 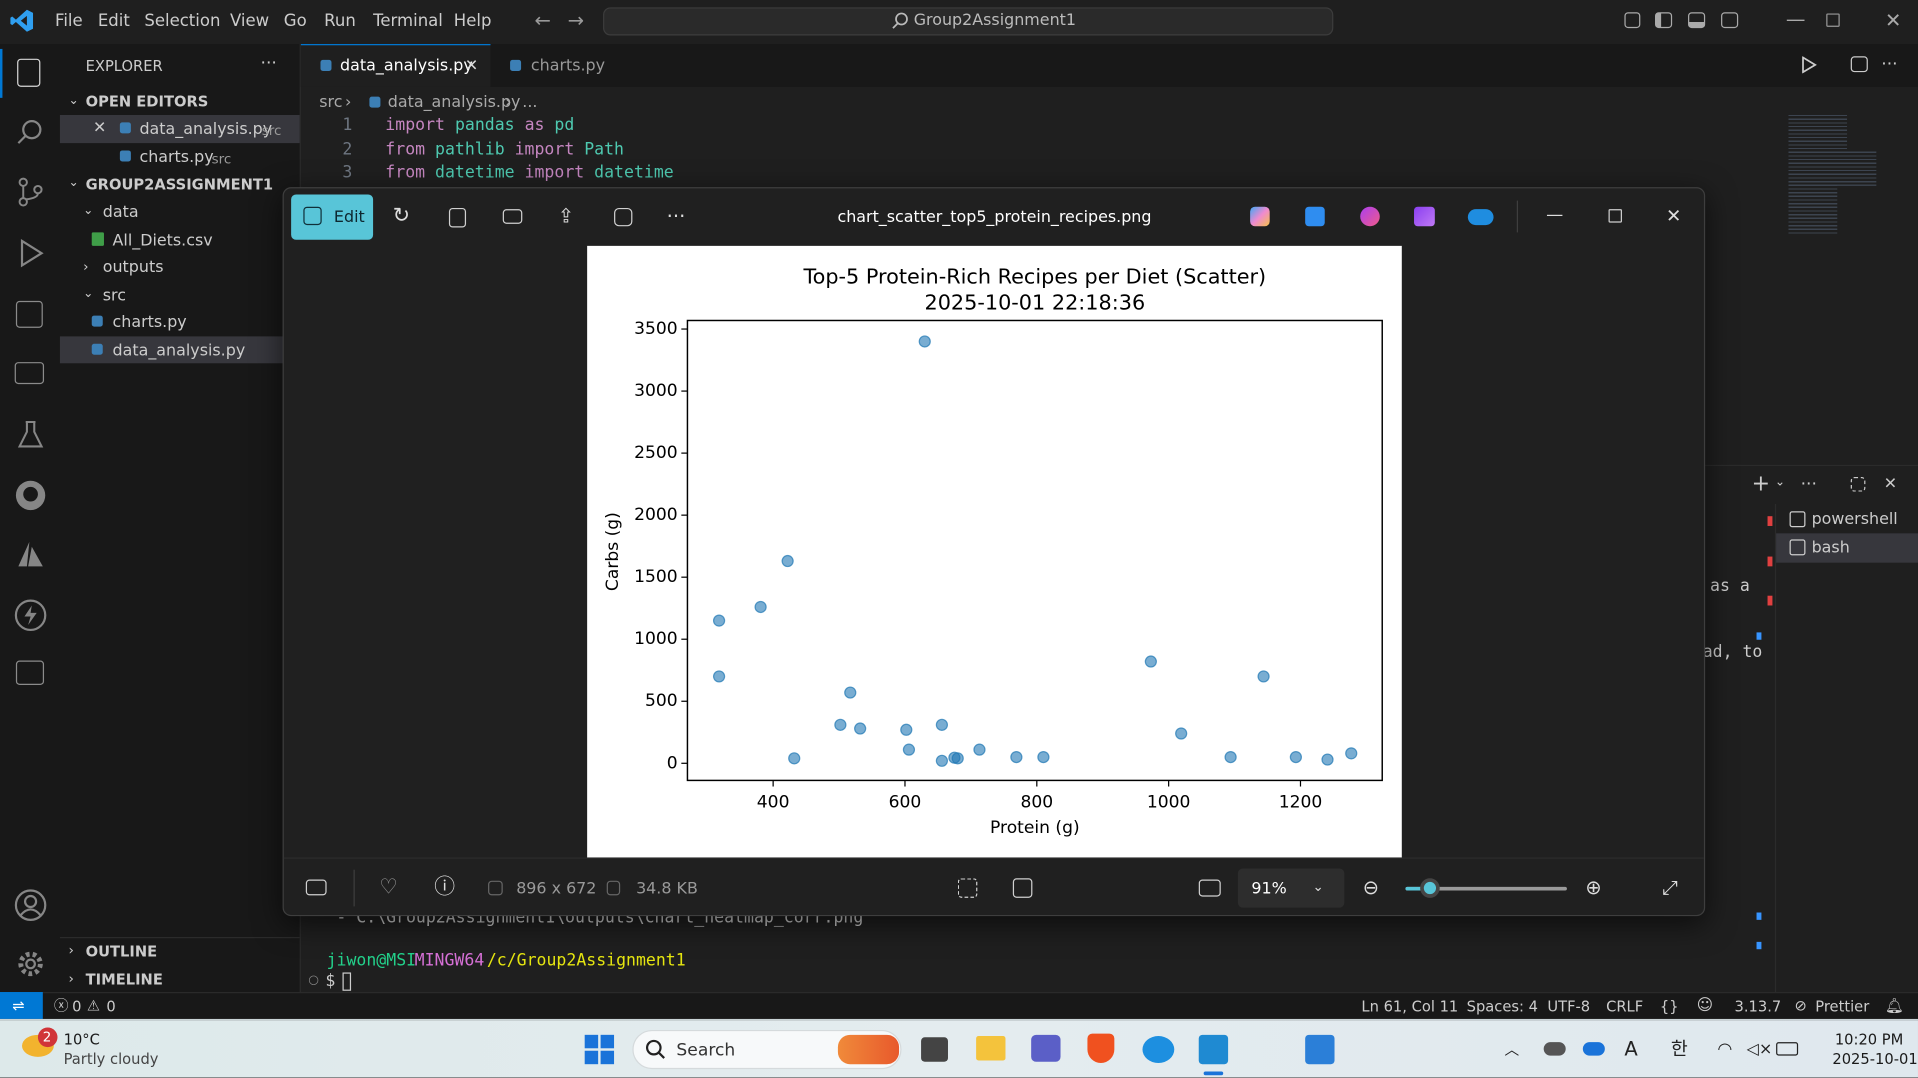 What do you see at coordinates (331, 102) in the screenshot?
I see `breadcrumb: src` at bounding box center [331, 102].